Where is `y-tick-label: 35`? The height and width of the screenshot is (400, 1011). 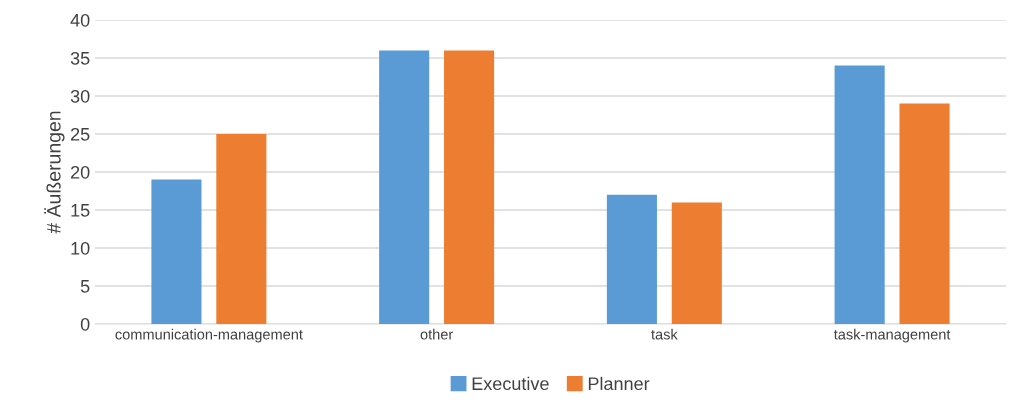
y-tick-label: 35 is located at coordinates (80, 58).